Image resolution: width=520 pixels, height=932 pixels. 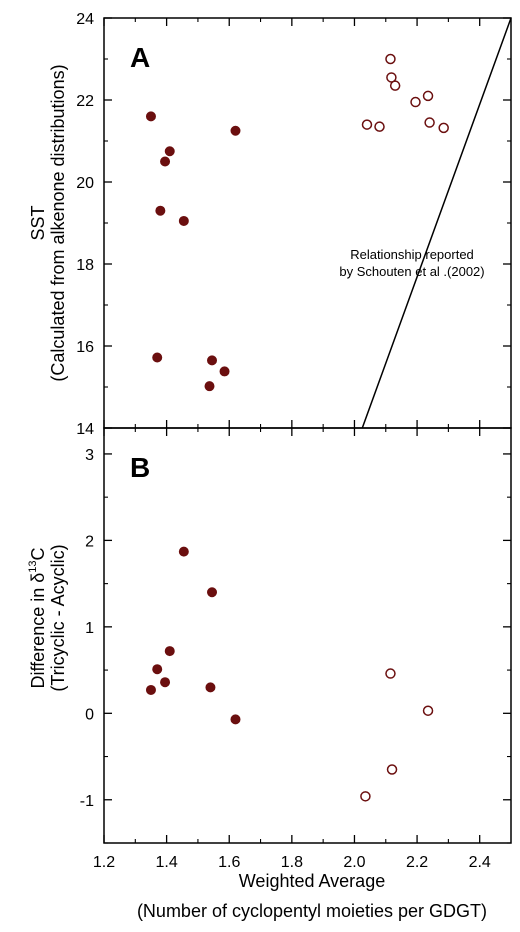 I want to click on x-tick-label-2: 1.6, so click(x=229, y=862).